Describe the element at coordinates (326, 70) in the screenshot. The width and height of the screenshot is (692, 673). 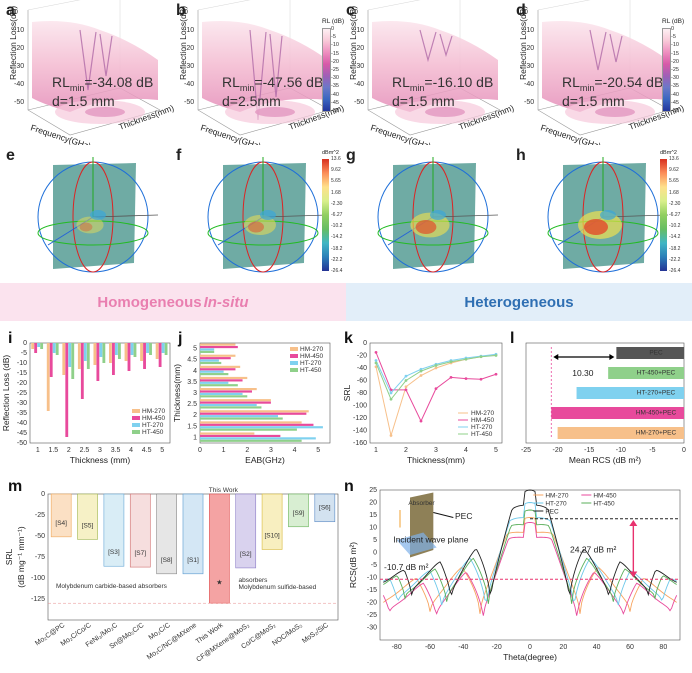
I see `colorbar-rl-b-gradient` at that location.